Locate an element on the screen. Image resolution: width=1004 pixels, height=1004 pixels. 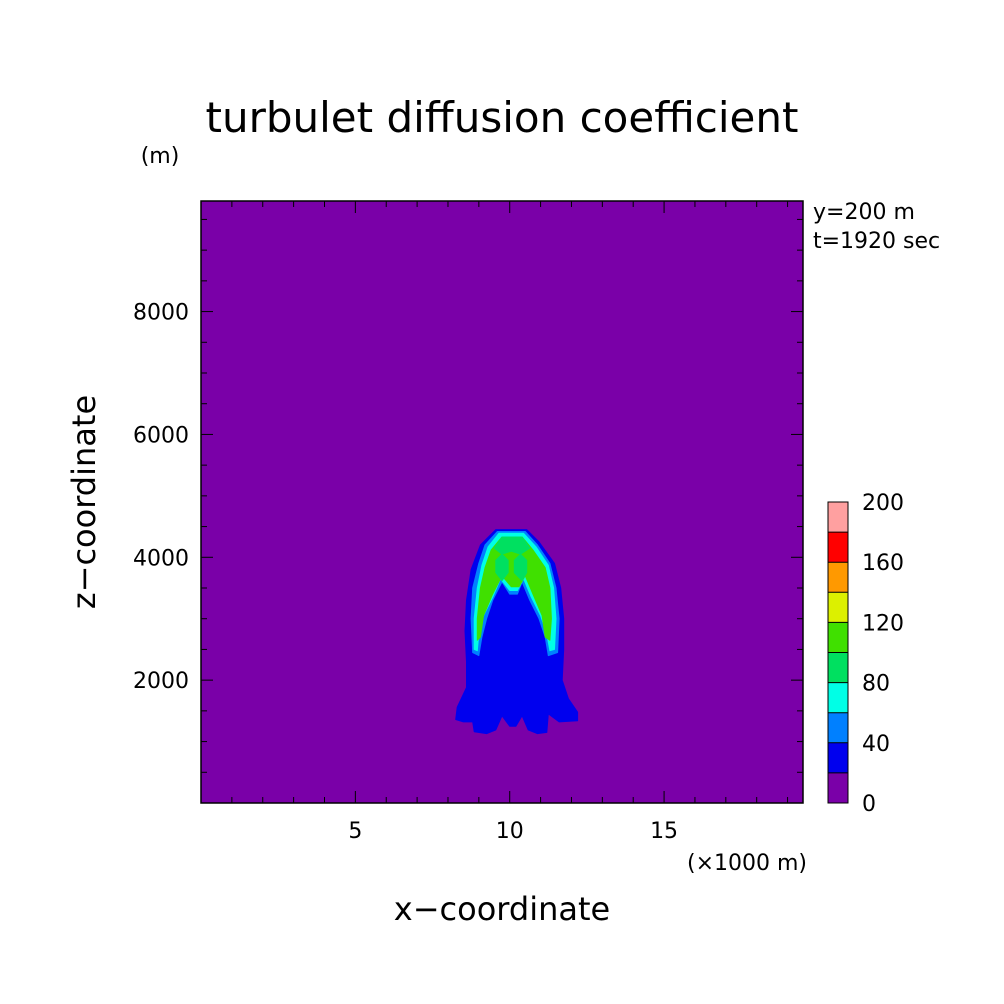
colorbar-tick-label: 0 is located at coordinates (869, 804).